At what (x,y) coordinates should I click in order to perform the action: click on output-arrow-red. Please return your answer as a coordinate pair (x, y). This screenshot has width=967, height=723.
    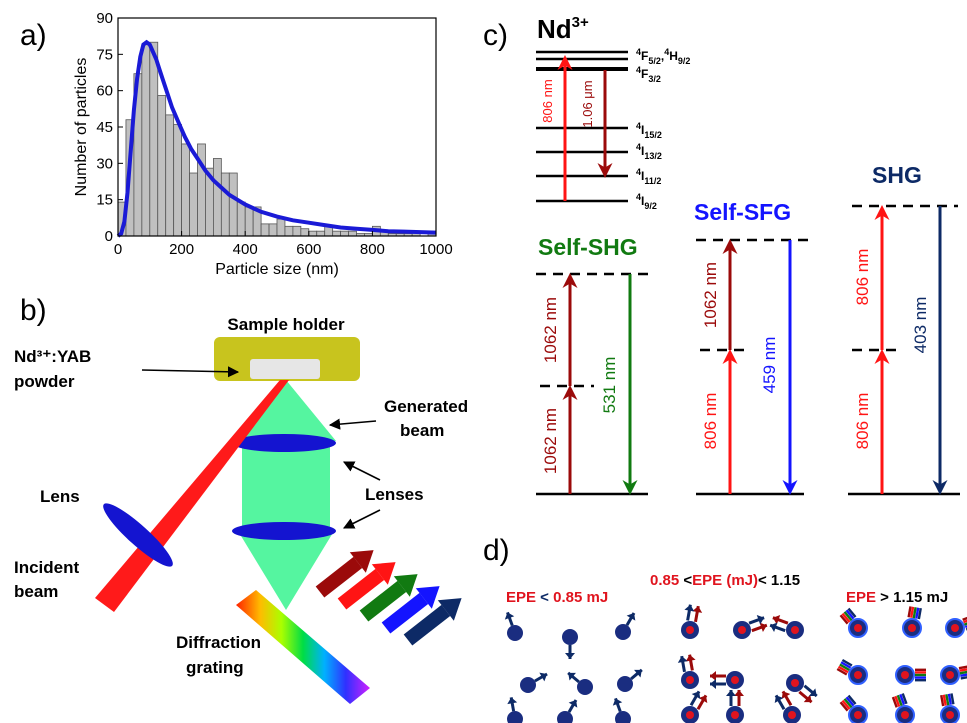
    Looking at the image, I should click on (366, 586).